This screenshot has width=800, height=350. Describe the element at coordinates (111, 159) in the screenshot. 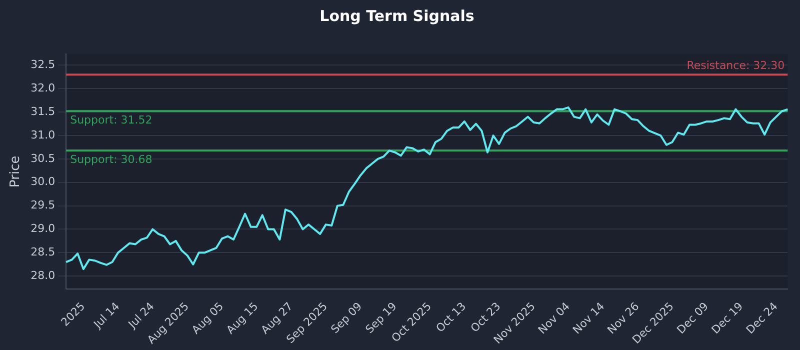

I see `ref-line-label: Support: 30.68` at that location.